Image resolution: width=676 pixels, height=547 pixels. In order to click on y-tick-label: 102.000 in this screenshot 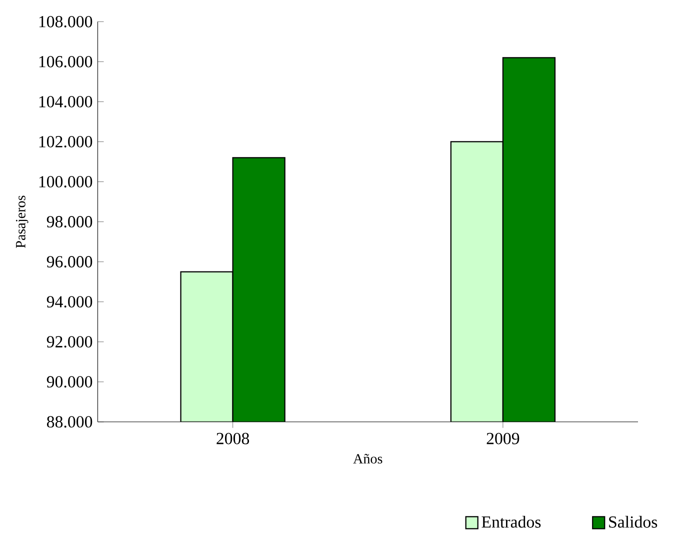, I will do `click(65, 142)`.